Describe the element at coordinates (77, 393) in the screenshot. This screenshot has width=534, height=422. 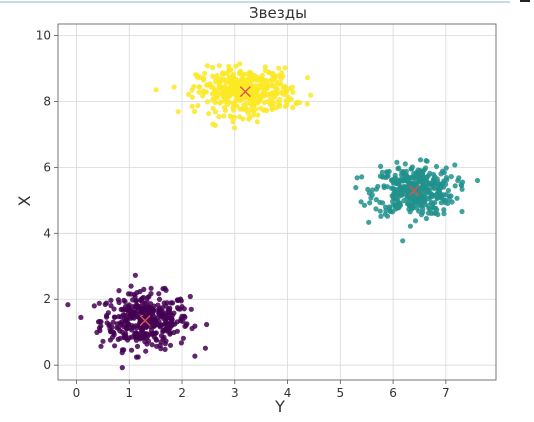
I see `x-tick-label: 0` at that location.